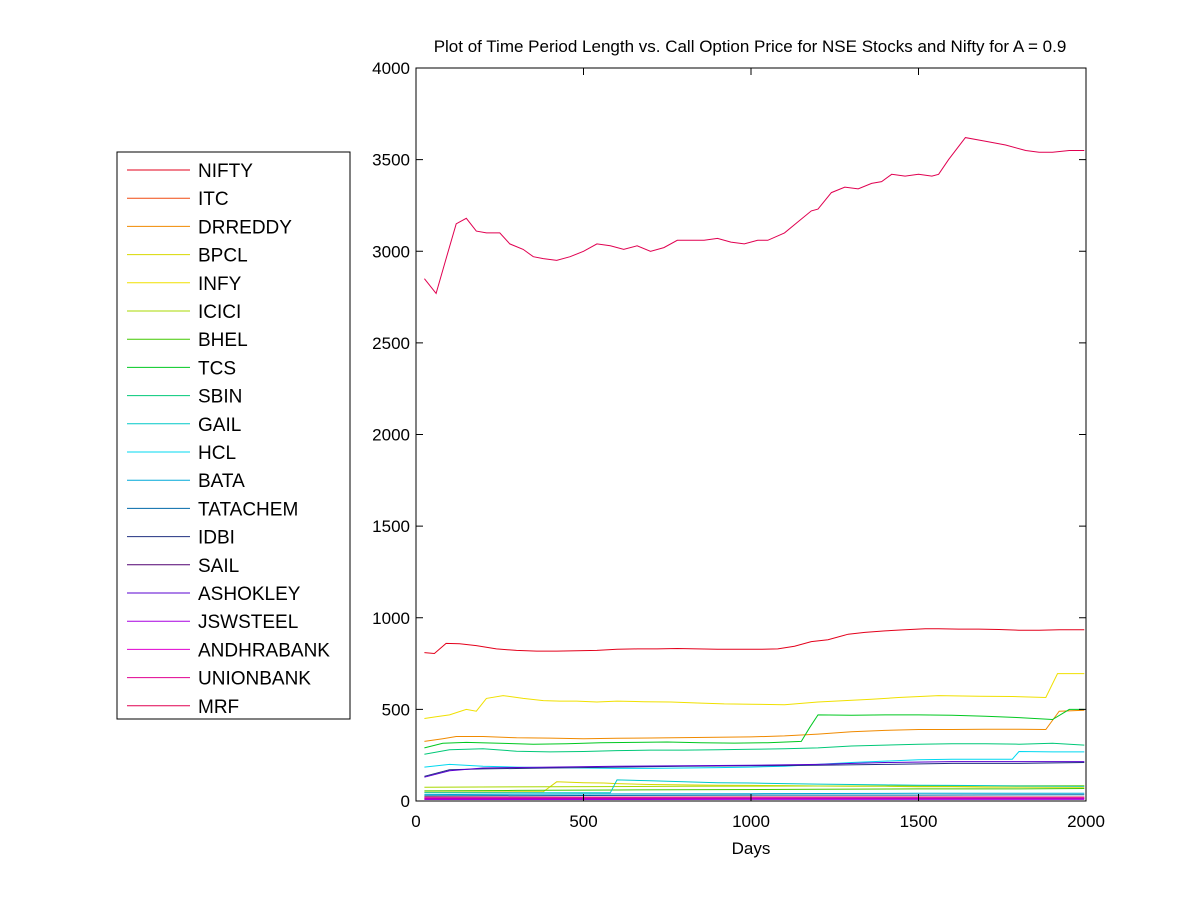 The height and width of the screenshot is (905, 1200). I want to click on legend-label: JSWSTEEL, so click(248, 622).